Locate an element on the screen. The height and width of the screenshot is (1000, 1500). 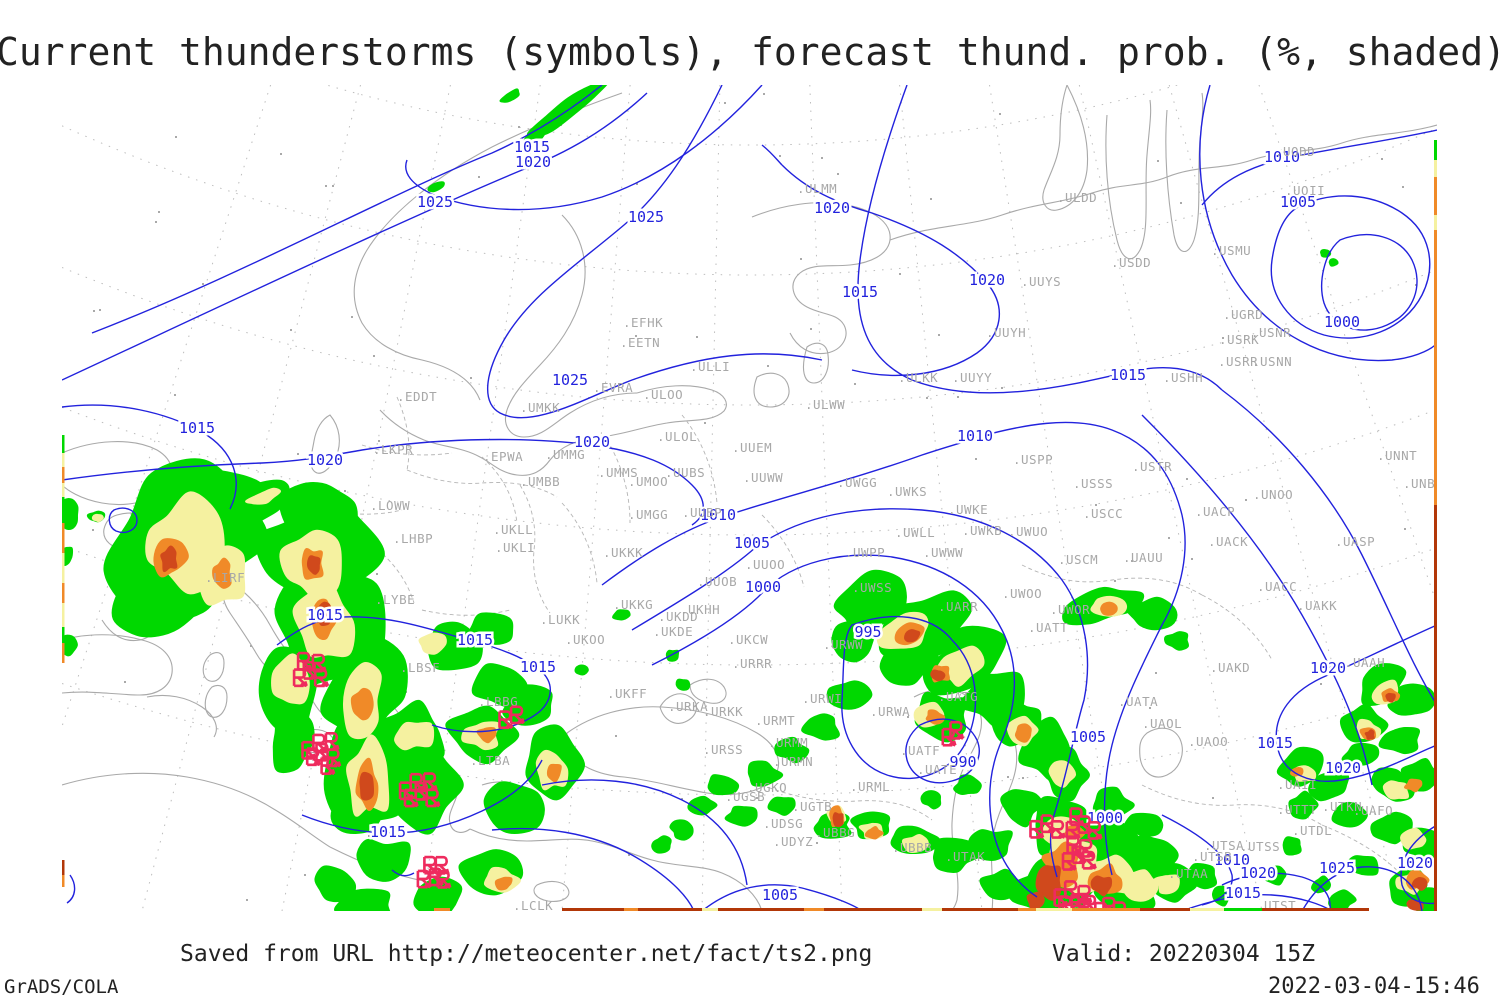
station-code-label: .UODD is located at coordinates (1295, 151).